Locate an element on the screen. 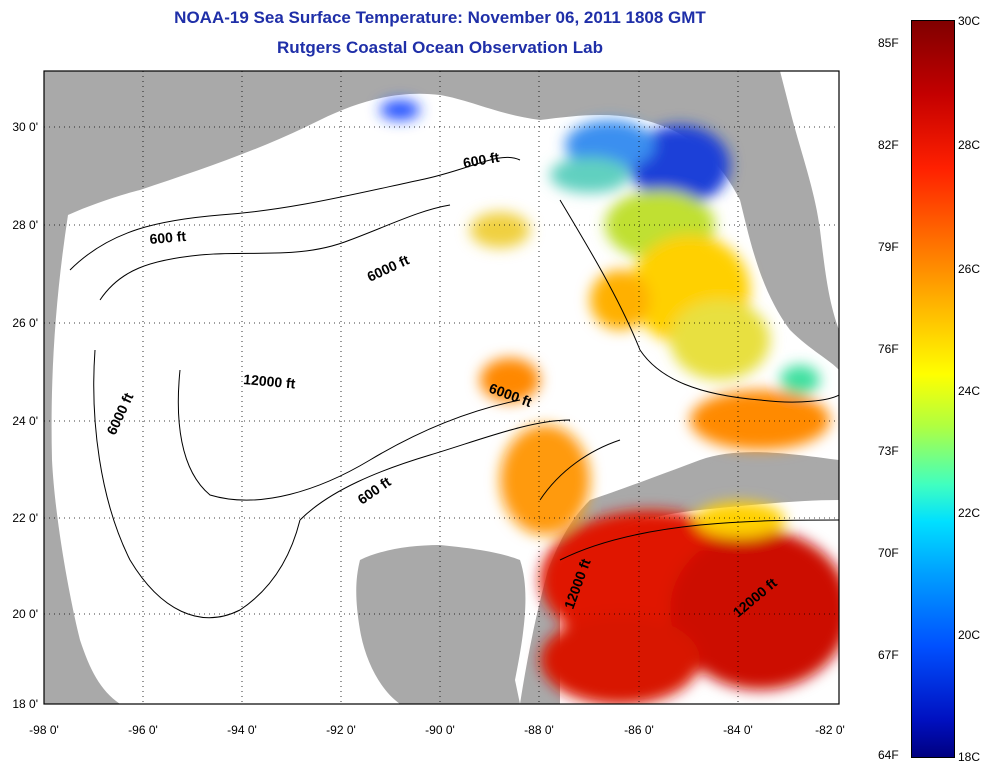 The height and width of the screenshot is (770, 992). colorbar-c-label: 30C is located at coordinates (969, 21).